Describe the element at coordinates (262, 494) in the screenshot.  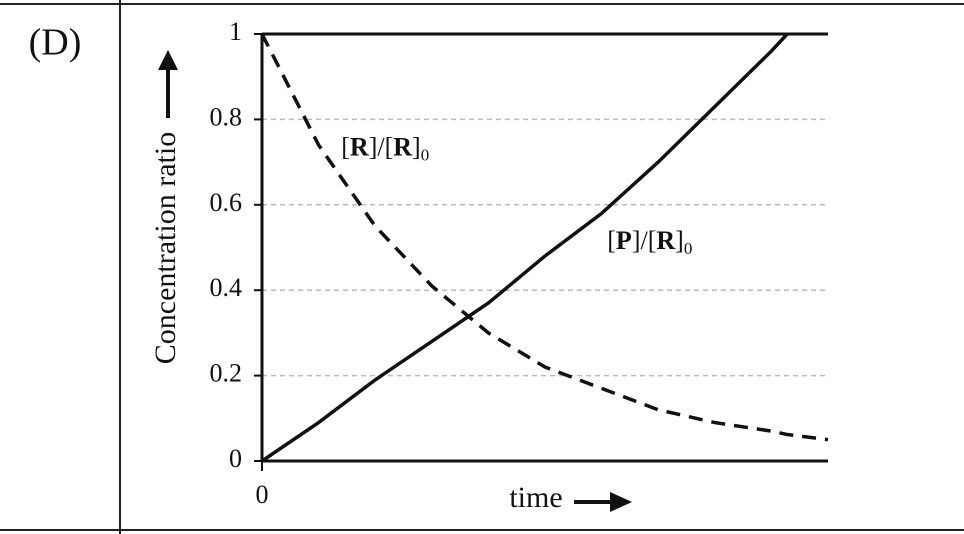
I see `x-tick-label: 0` at that location.